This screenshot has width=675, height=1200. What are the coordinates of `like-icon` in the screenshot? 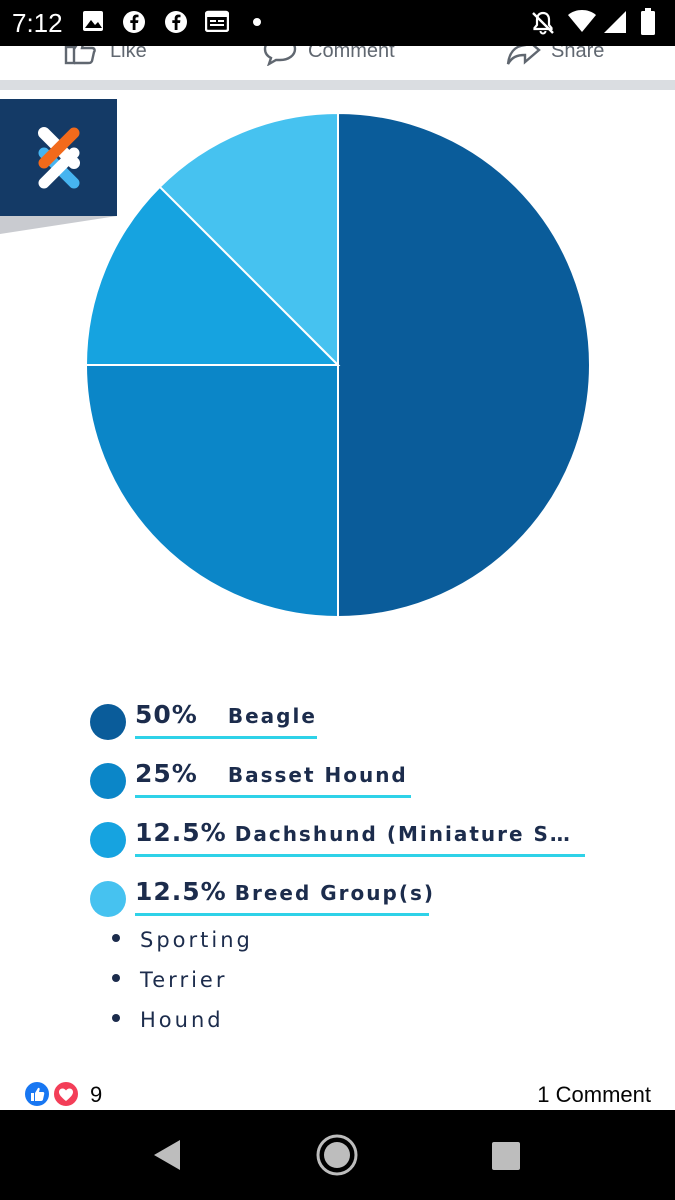 It's located at (37, 1094).